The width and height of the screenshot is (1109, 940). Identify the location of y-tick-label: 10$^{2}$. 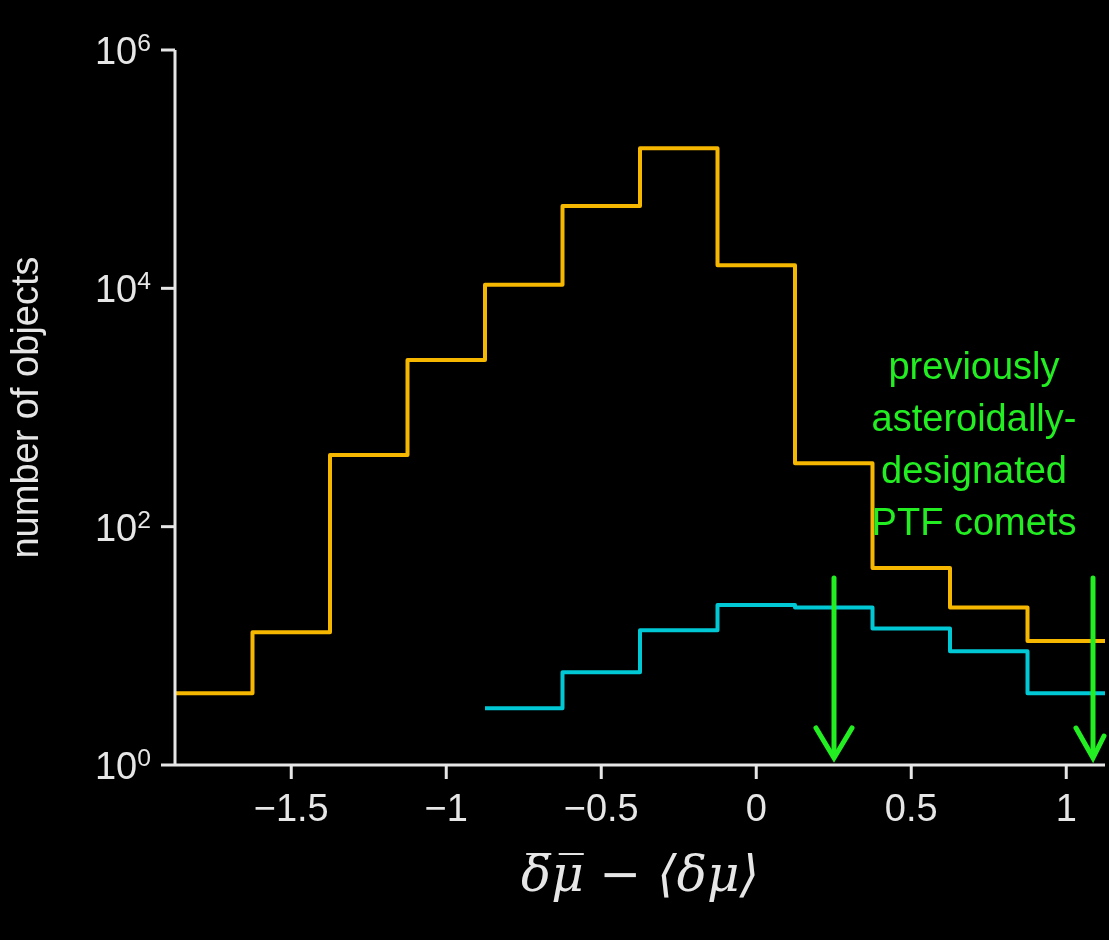
(122, 527).